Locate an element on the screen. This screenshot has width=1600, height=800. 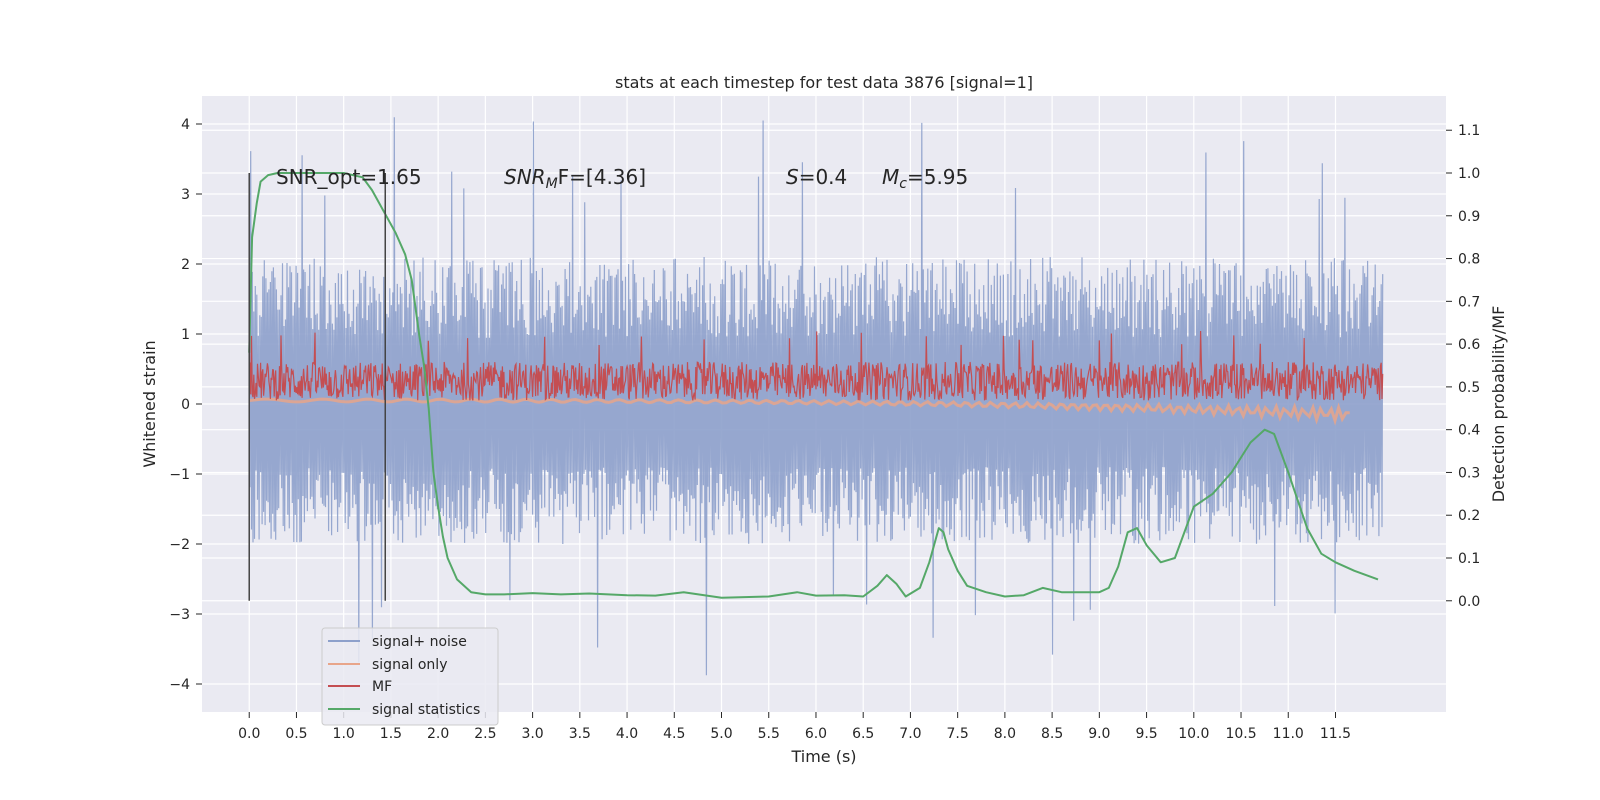
x-tick-label: 1.0 is located at coordinates (344, 734).